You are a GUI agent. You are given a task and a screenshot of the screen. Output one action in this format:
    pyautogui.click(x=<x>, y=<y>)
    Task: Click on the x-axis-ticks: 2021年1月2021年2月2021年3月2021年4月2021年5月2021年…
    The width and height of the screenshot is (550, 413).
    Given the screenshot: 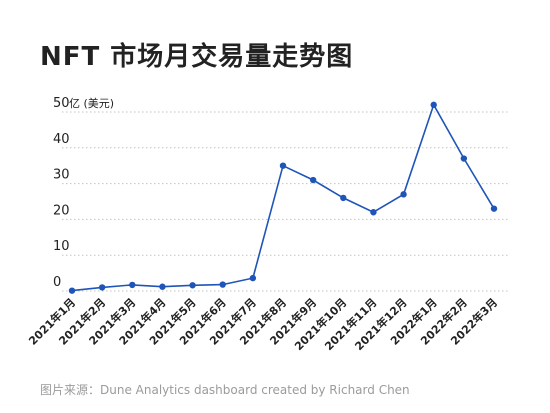 What is the action you would take?
    pyautogui.click(x=263, y=324)
    